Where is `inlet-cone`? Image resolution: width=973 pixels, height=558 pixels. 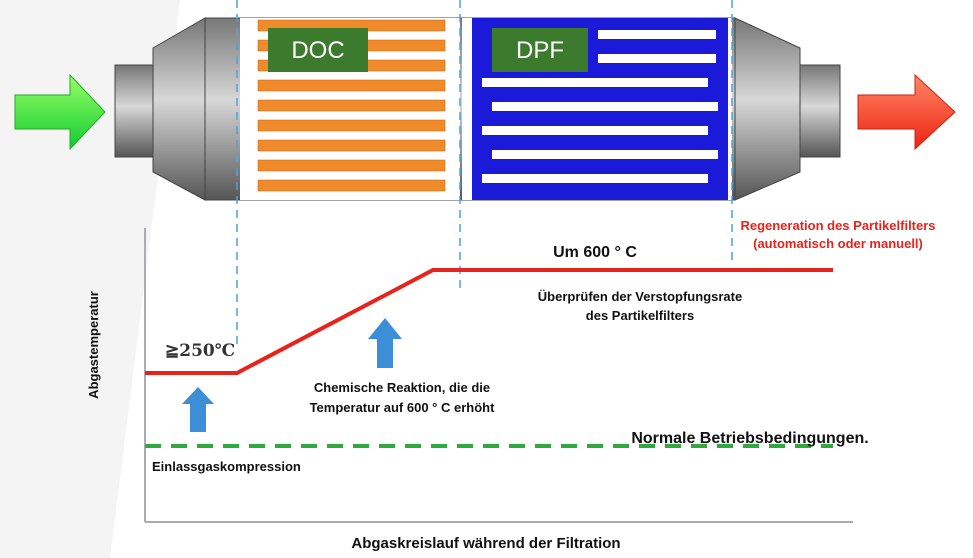
inlet-cone is located at coordinates (179, 109).